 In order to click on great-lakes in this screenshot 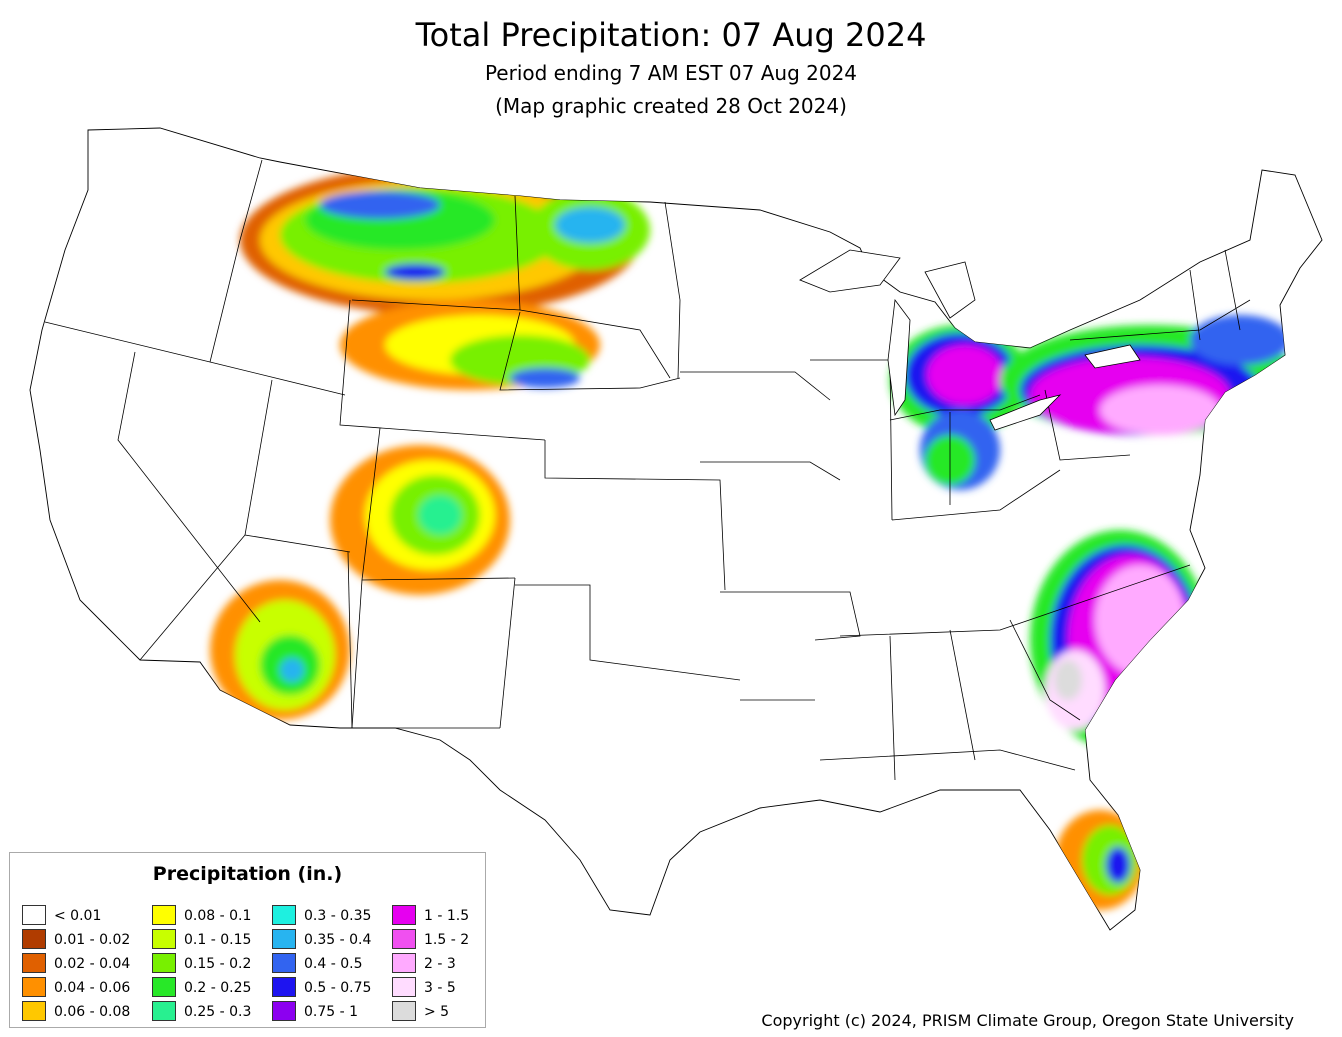, I will do `click(970, 340)`.